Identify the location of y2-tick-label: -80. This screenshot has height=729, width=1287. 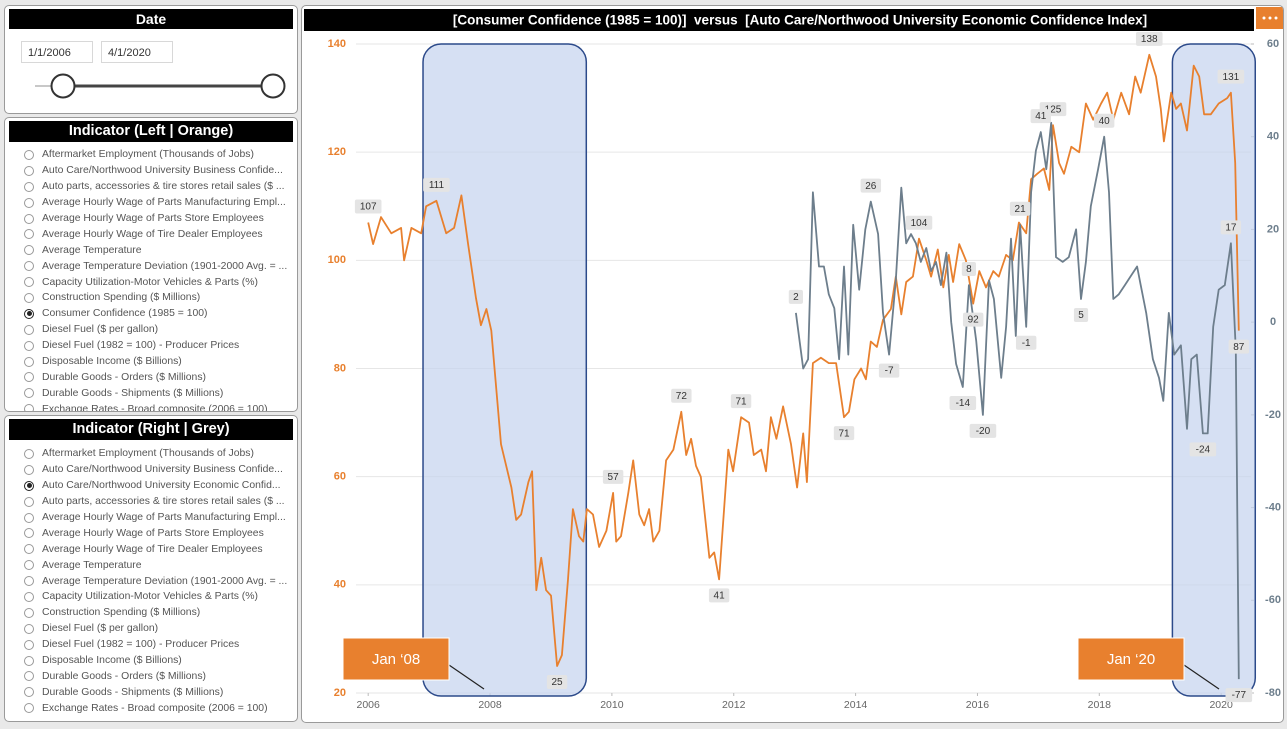
(1273, 693).